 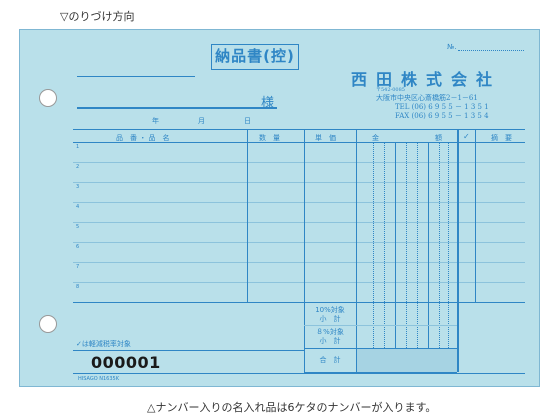 I want to click on company-address: 大阪市中央区心斎橋筋2－1－61, so click(x=427, y=98).